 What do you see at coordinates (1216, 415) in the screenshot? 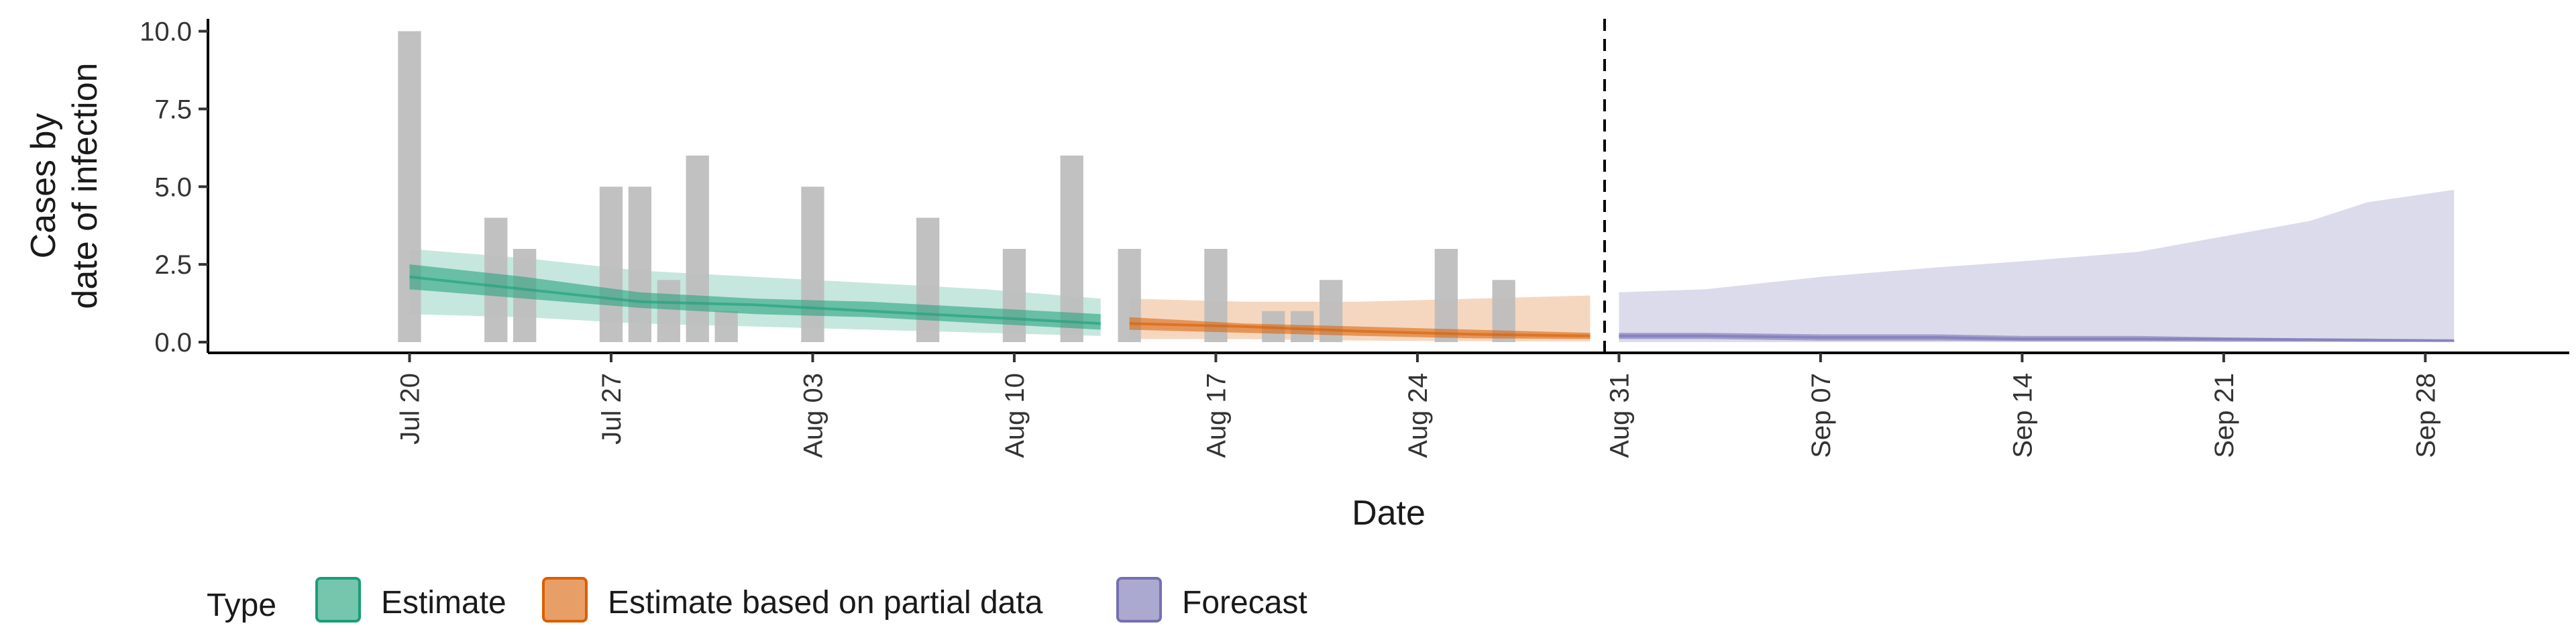
I see `x-tick-label-4: Aug 17` at bounding box center [1216, 415].